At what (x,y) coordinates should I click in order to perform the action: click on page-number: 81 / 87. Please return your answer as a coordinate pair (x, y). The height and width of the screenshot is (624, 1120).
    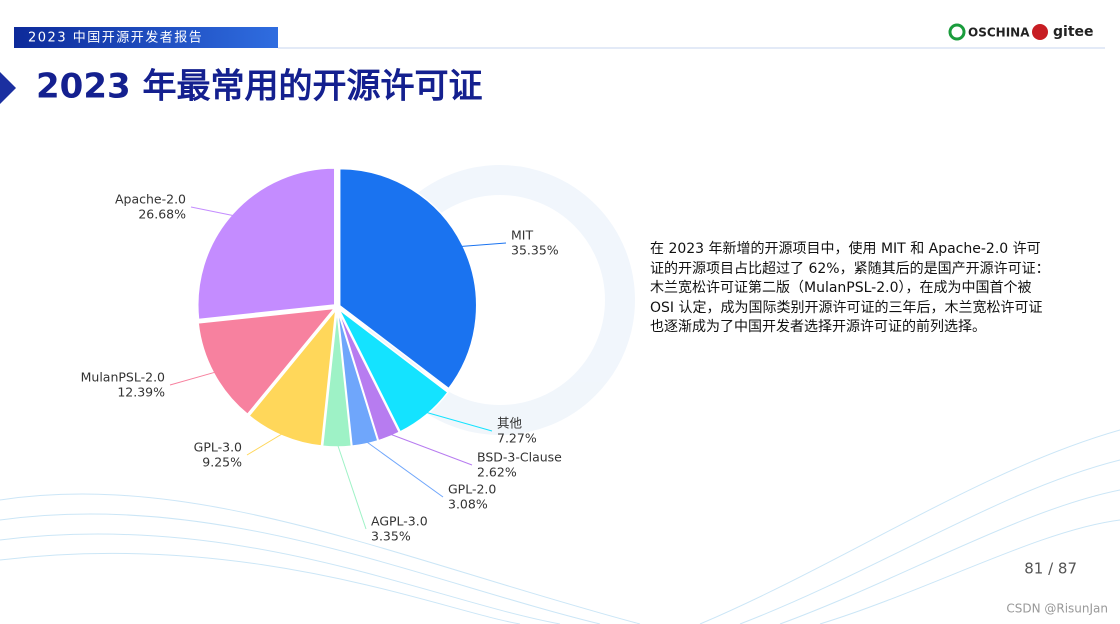
    Looking at the image, I should click on (1050, 569).